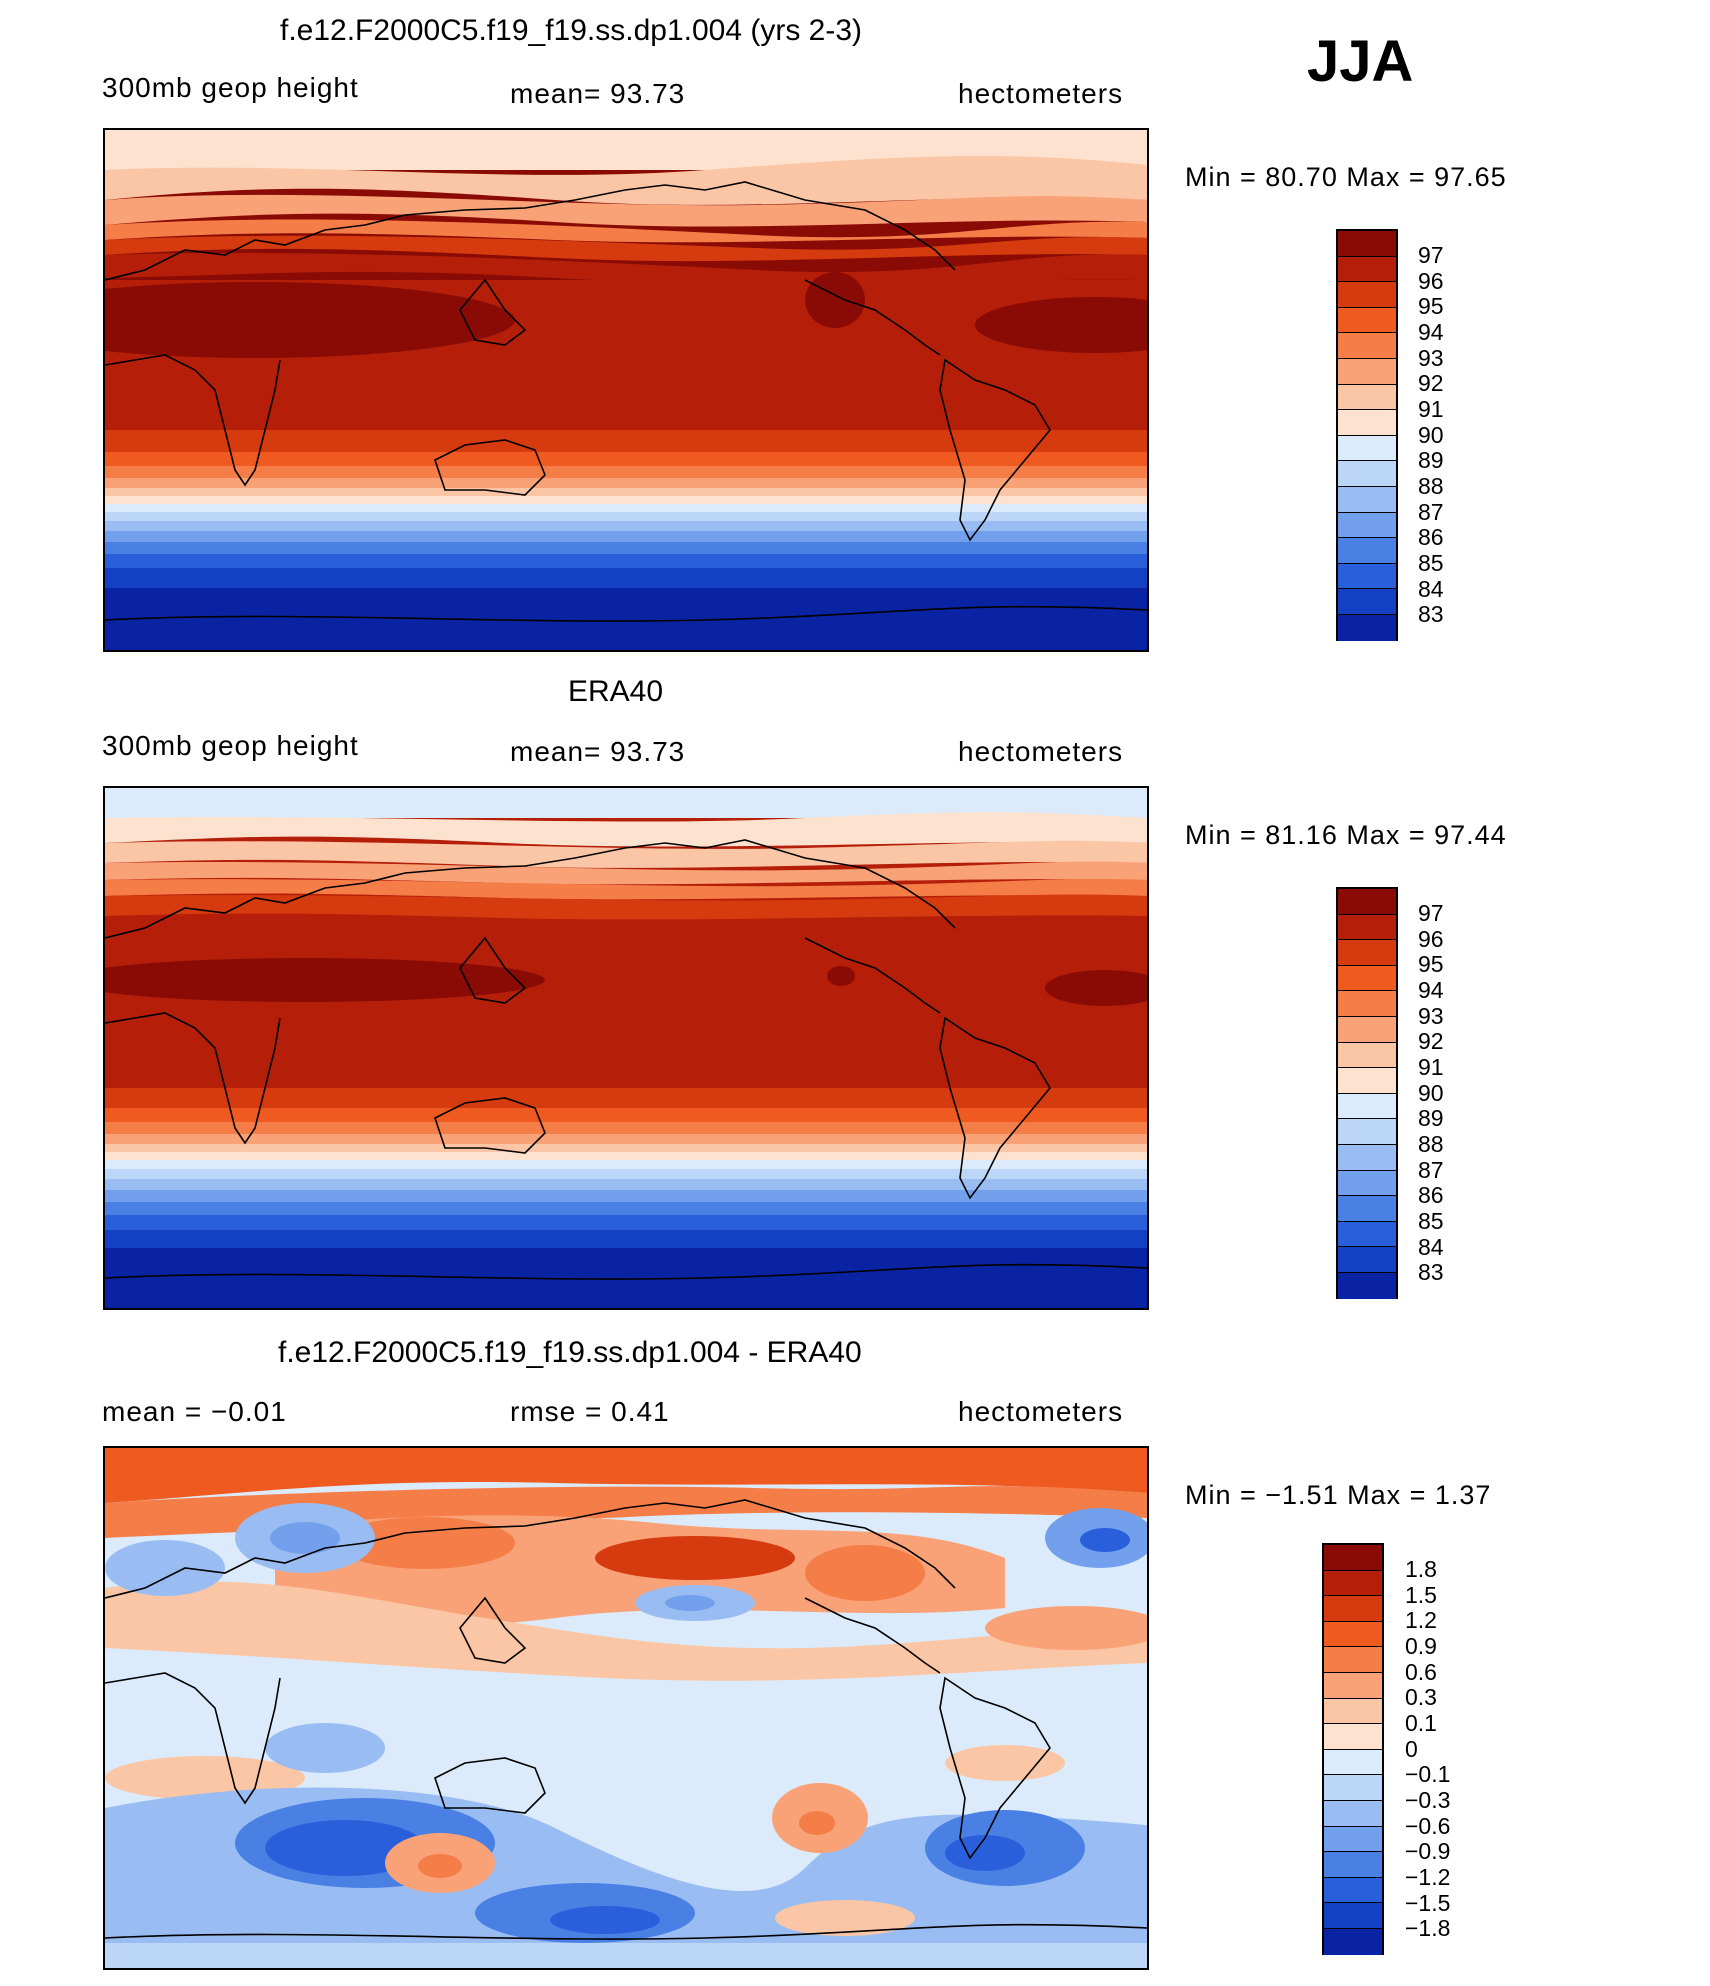 The height and width of the screenshot is (1986, 1710). I want to click on panel-3-title: f.e12.F2000C5.f19_f19.ss.dp1.004 - ERA40, so click(570, 1352).